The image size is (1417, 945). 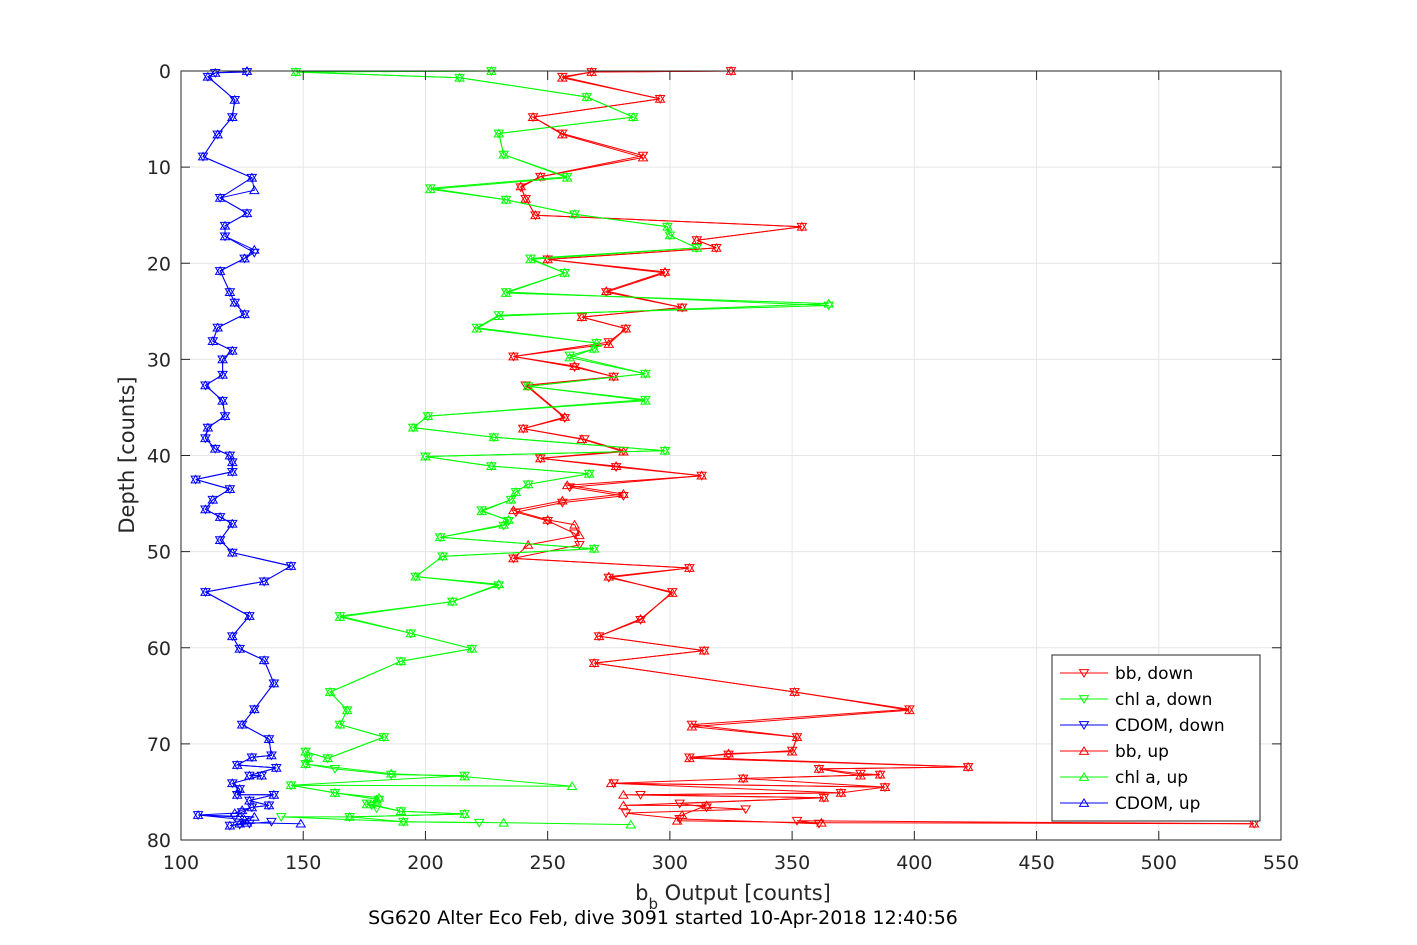 What do you see at coordinates (244, 449) in the screenshot?
I see `series-line` at bounding box center [244, 449].